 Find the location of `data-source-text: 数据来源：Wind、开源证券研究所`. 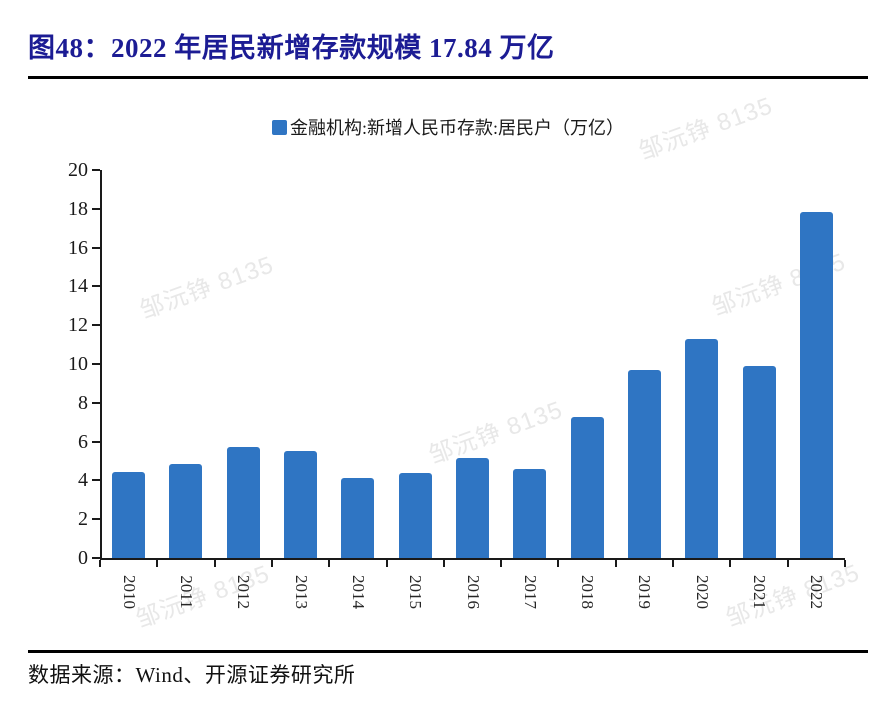

data-source-text: 数据来源：Wind、开源证券研究所 is located at coordinates (192, 675).